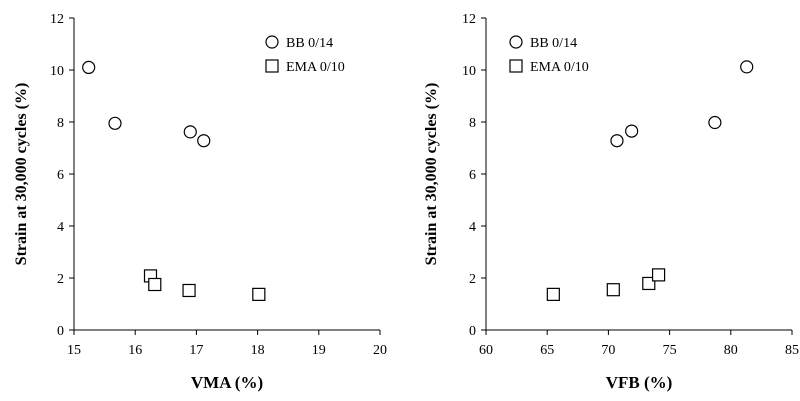 This screenshot has width=800, height=401. I want to click on x-tick-label: 18, so click(258, 350).